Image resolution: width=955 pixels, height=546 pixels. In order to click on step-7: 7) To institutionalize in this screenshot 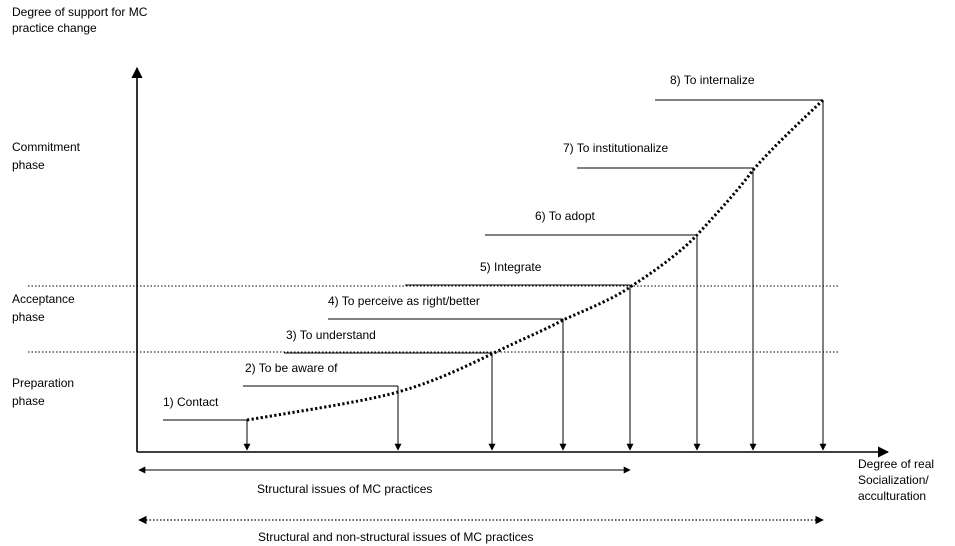, I will do `click(660, 296)`.